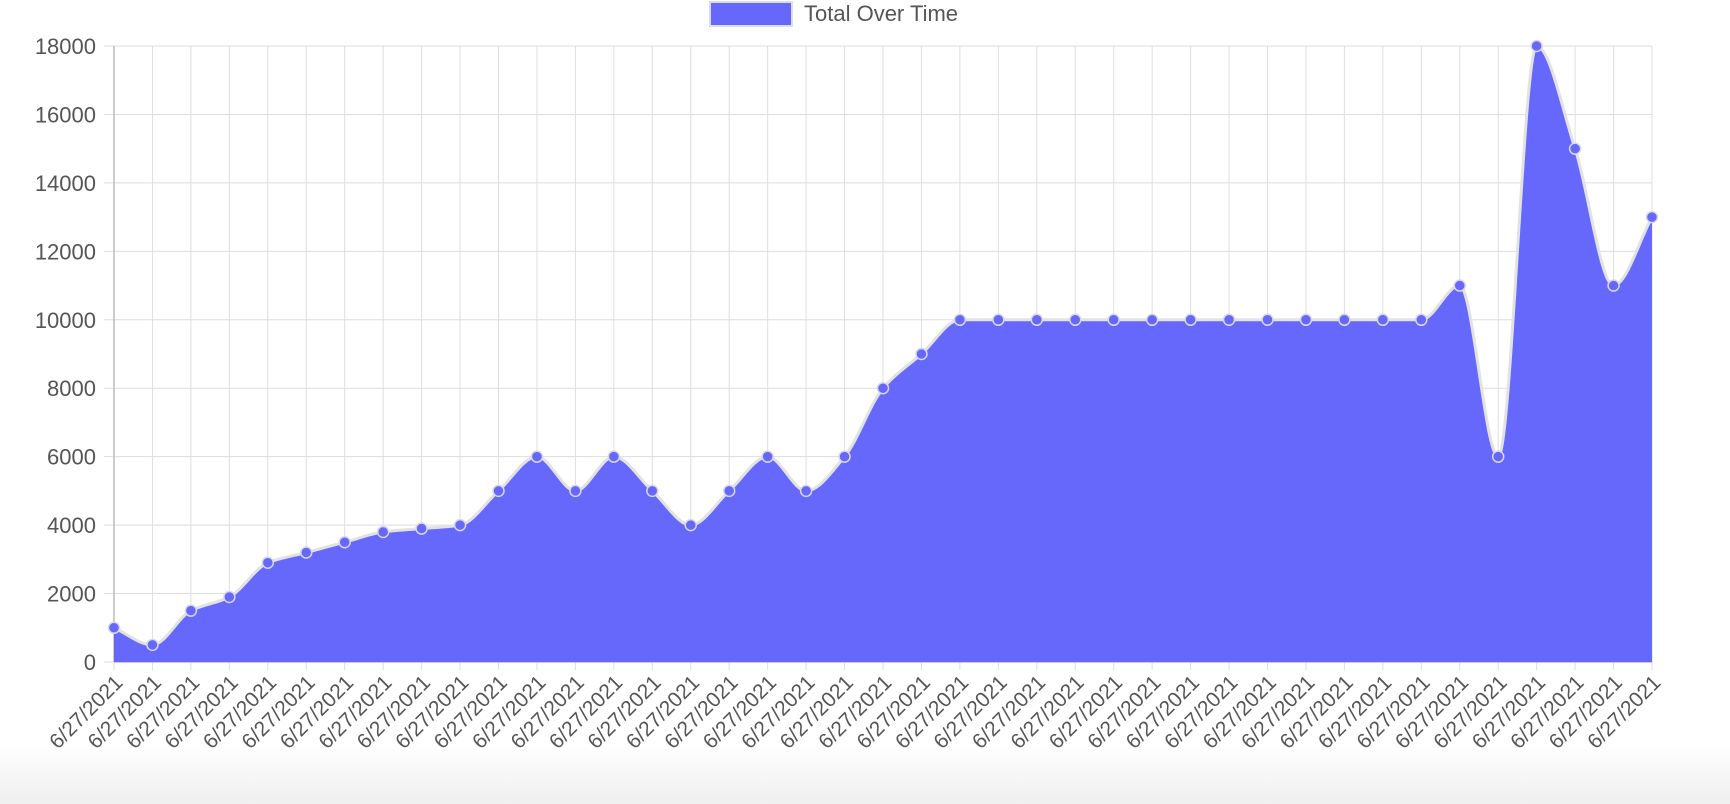 This screenshot has width=1730, height=804. I want to click on y-tick-label: 14000, so click(65, 183).